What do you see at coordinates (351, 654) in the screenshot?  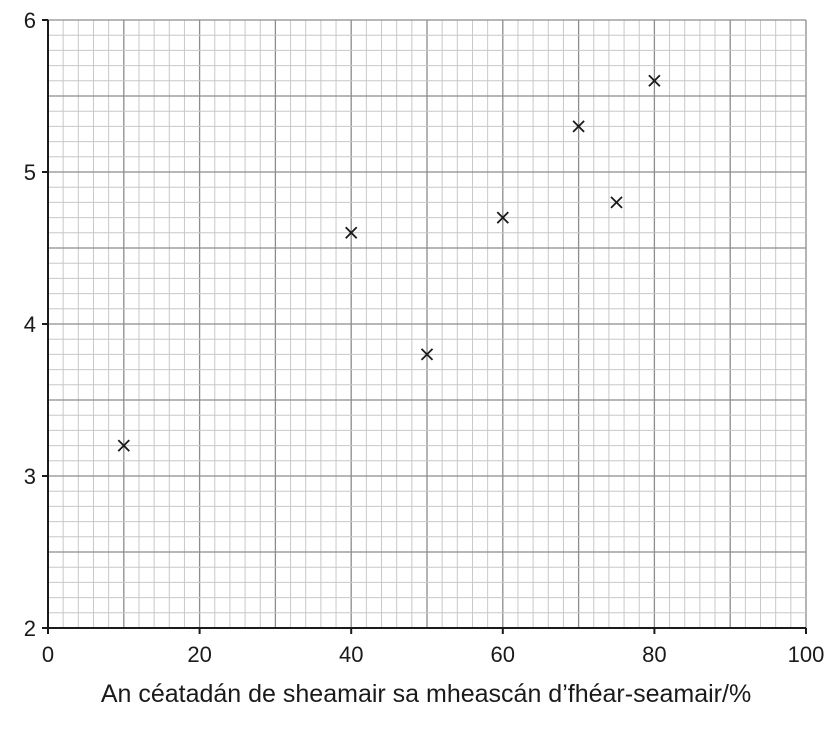 I see `x-tick-label: 40` at bounding box center [351, 654].